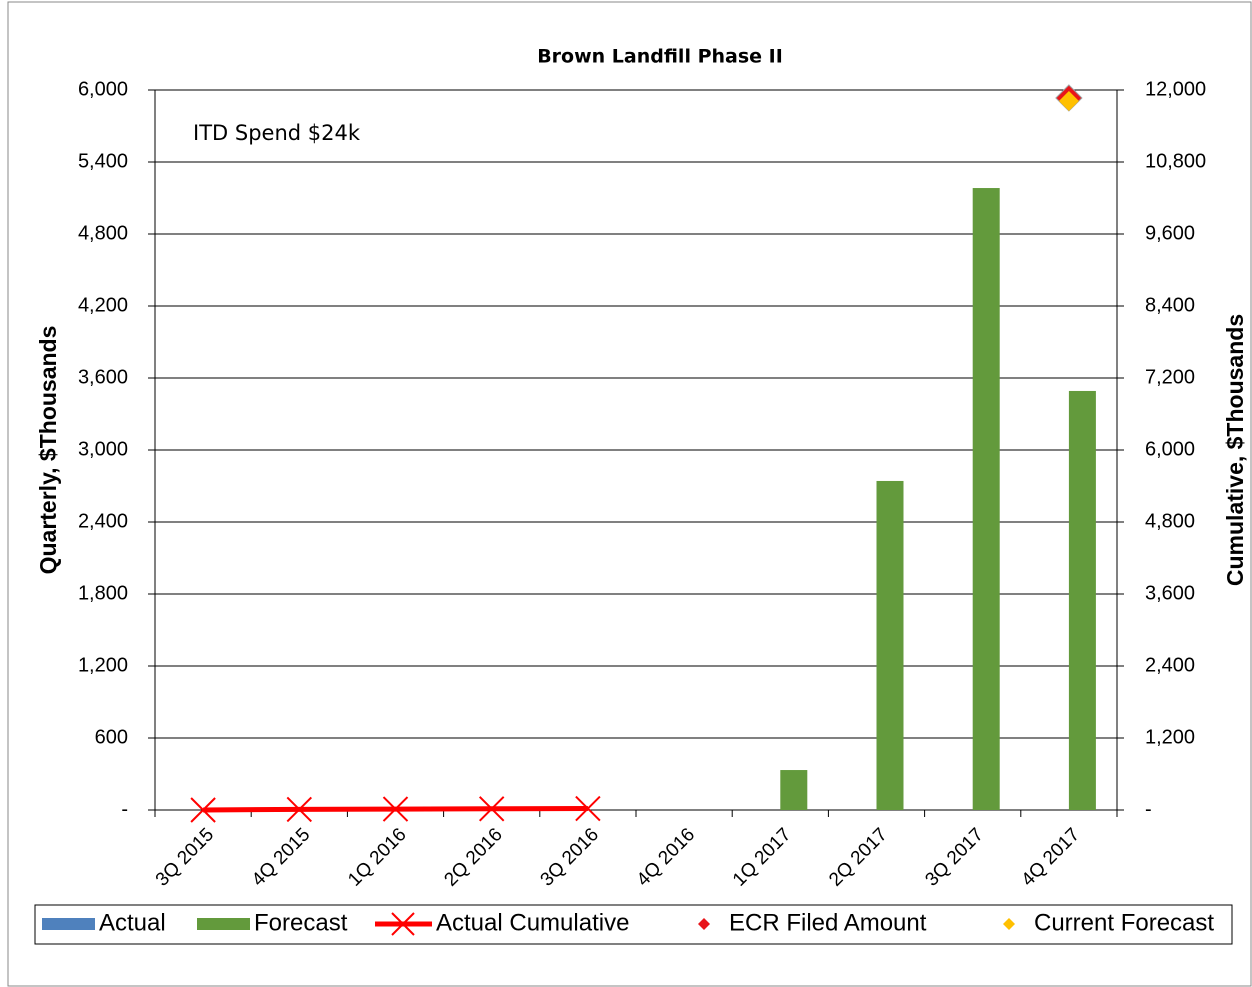  Describe the element at coordinates (103, 233) in the screenshot. I see `y-tick-label: 4,800` at that location.